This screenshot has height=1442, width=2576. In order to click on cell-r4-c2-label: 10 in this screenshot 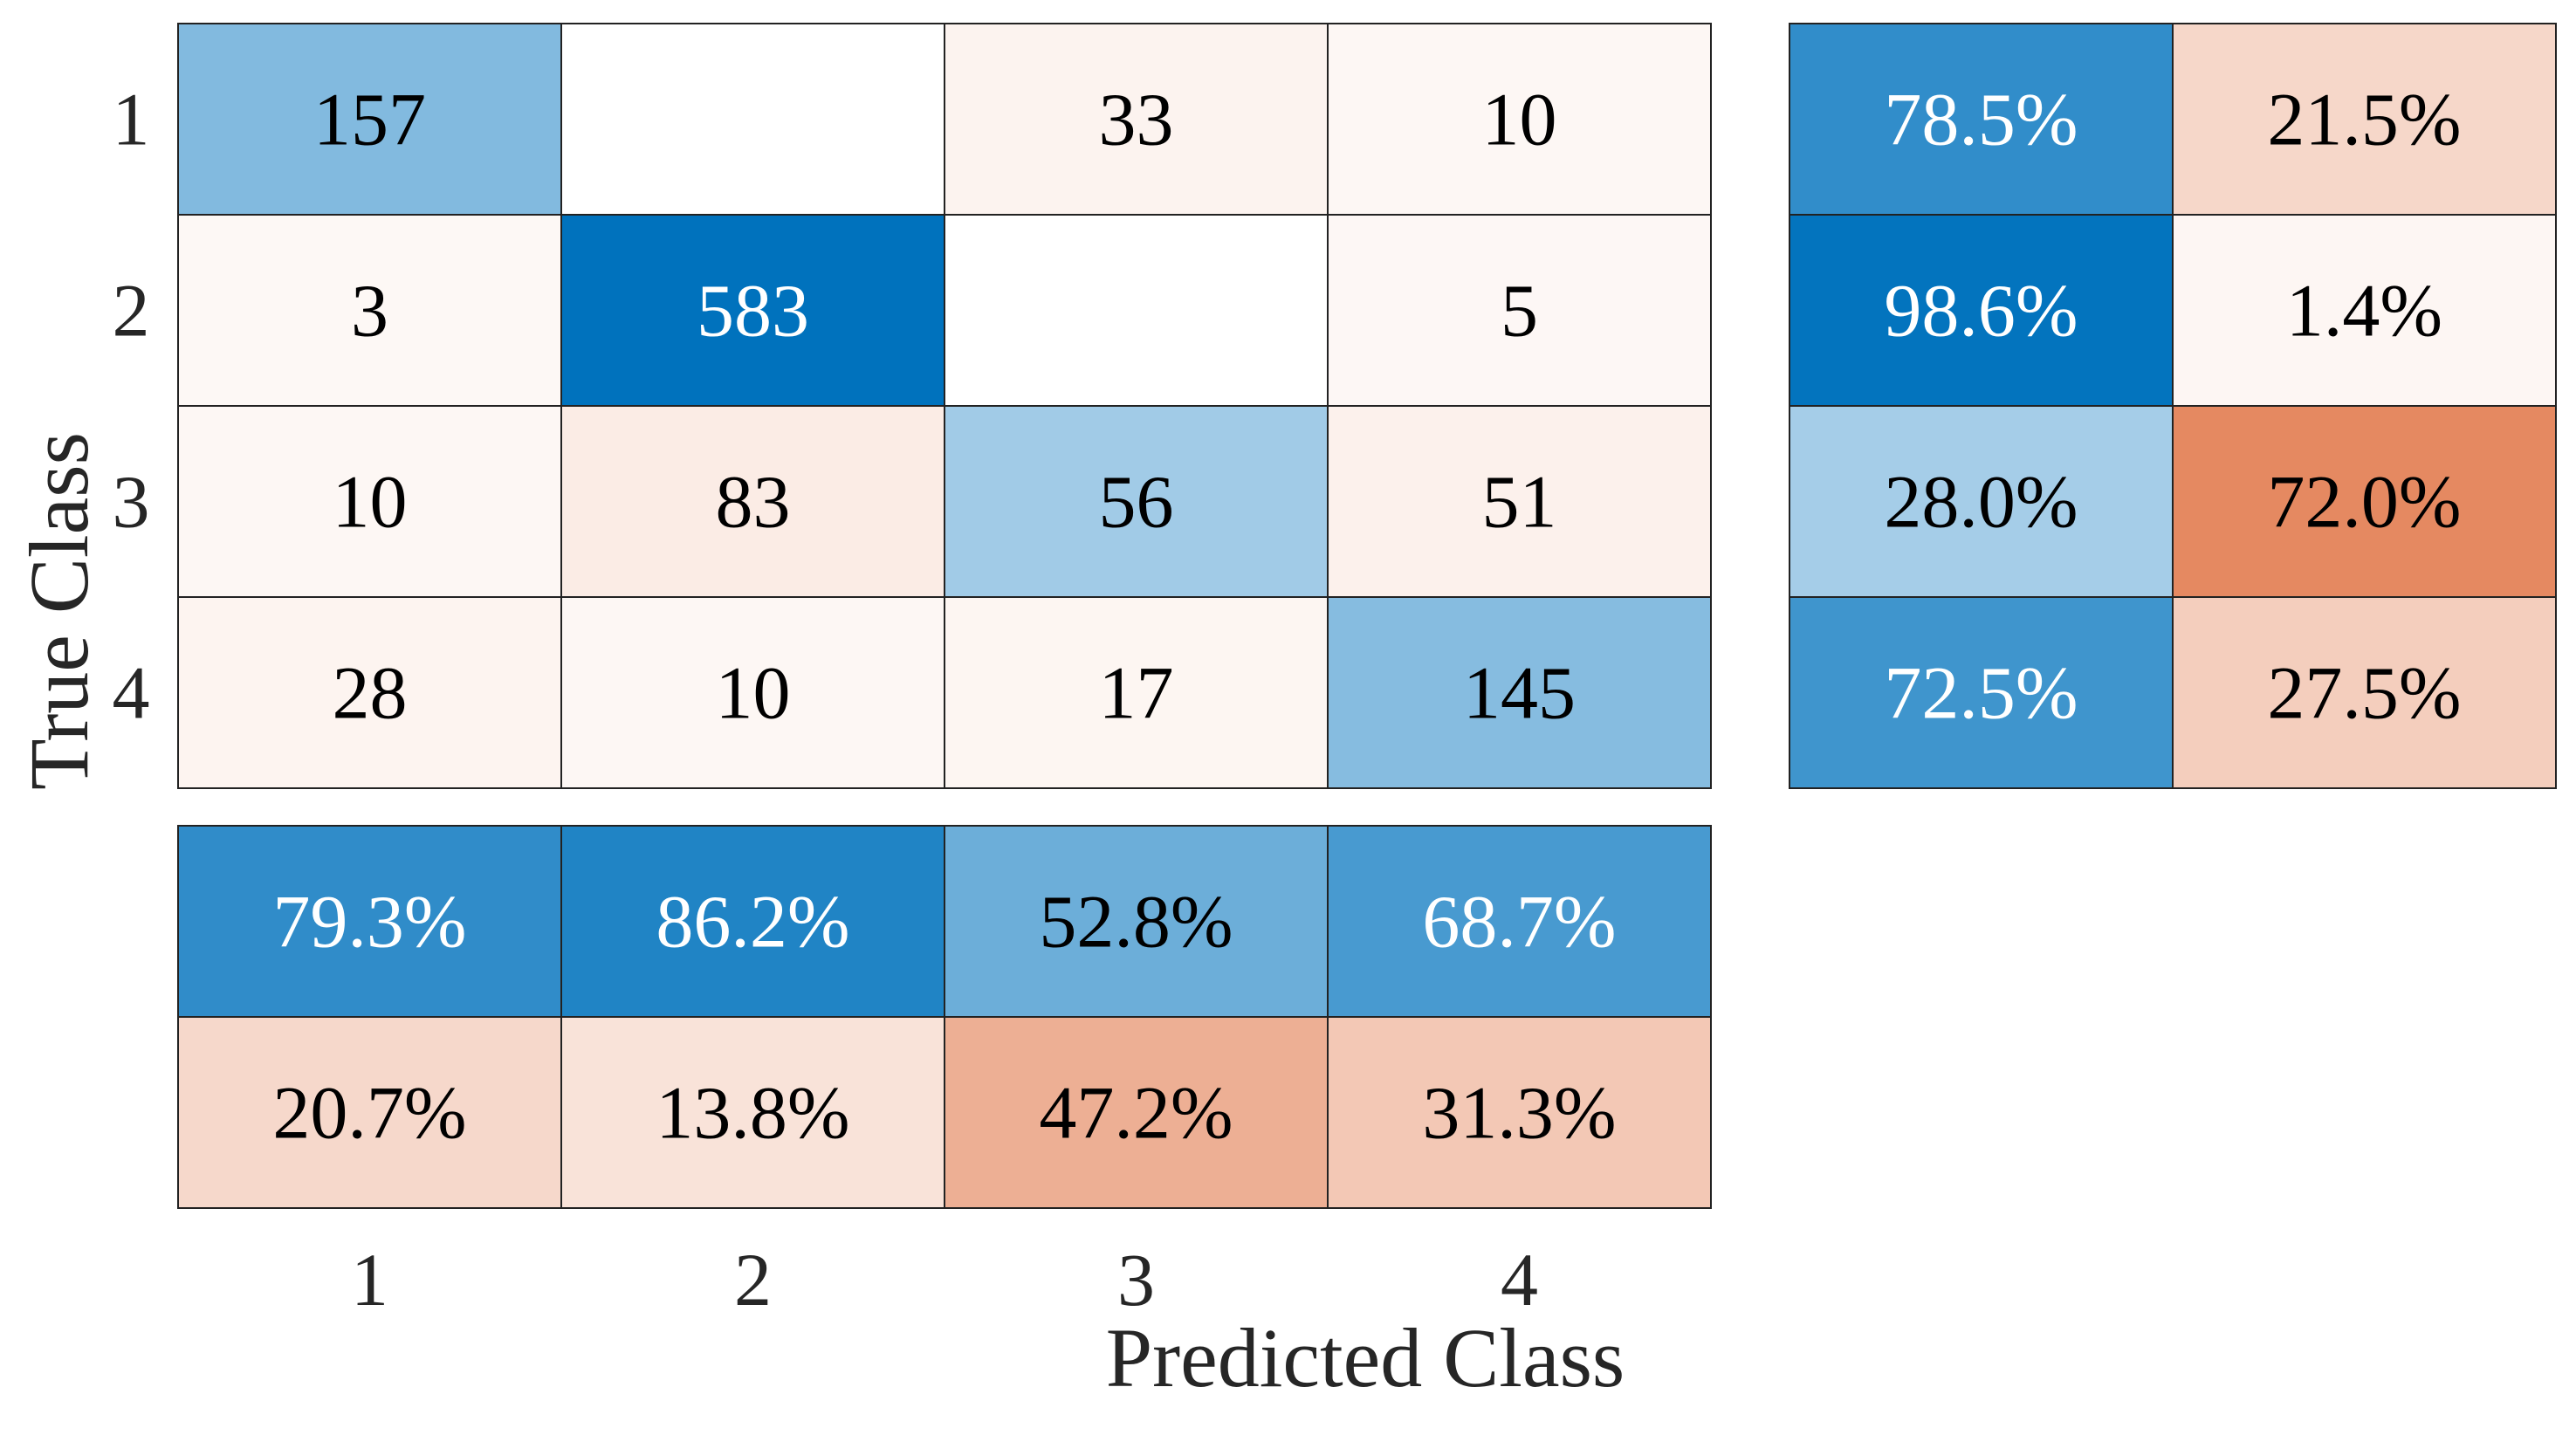, I will do `click(753, 693)`.